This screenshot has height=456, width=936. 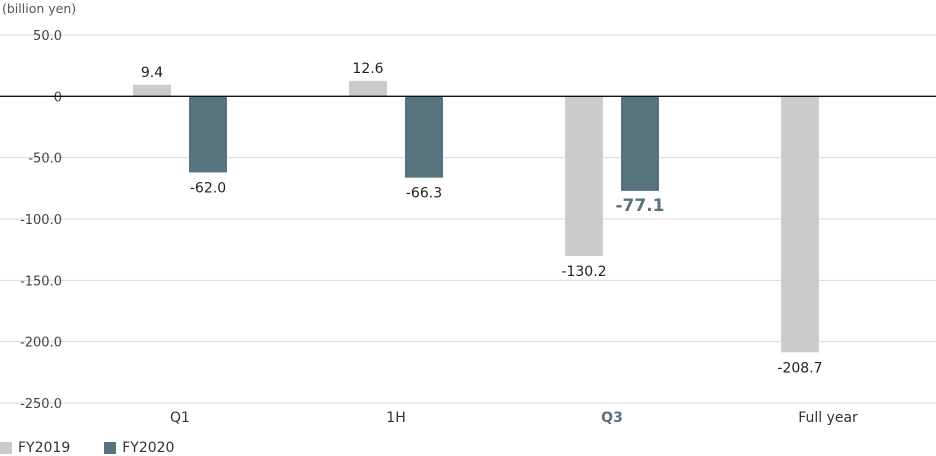 I want to click on legend-item-fy2019: FY2019, so click(x=35, y=448).